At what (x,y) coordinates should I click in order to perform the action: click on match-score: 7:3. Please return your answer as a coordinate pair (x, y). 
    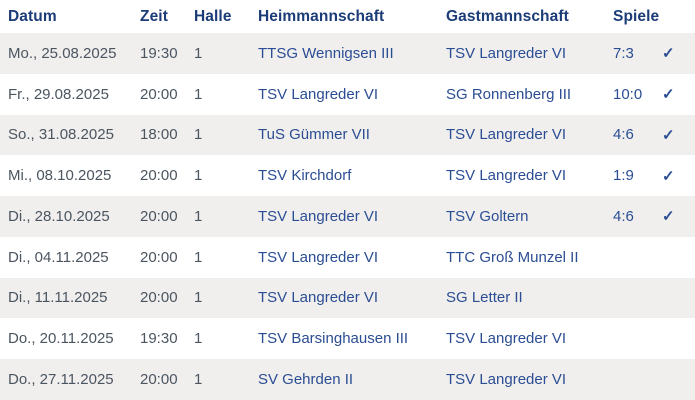
    Looking at the image, I should click on (623, 53).